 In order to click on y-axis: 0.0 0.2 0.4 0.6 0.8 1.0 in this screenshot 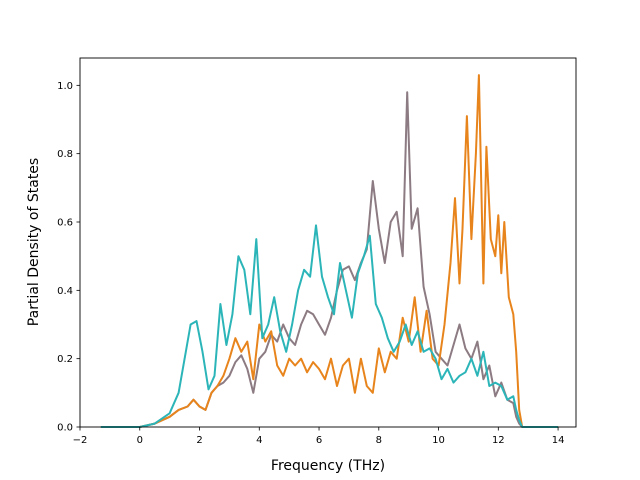, I will do `click(68, 257)`.